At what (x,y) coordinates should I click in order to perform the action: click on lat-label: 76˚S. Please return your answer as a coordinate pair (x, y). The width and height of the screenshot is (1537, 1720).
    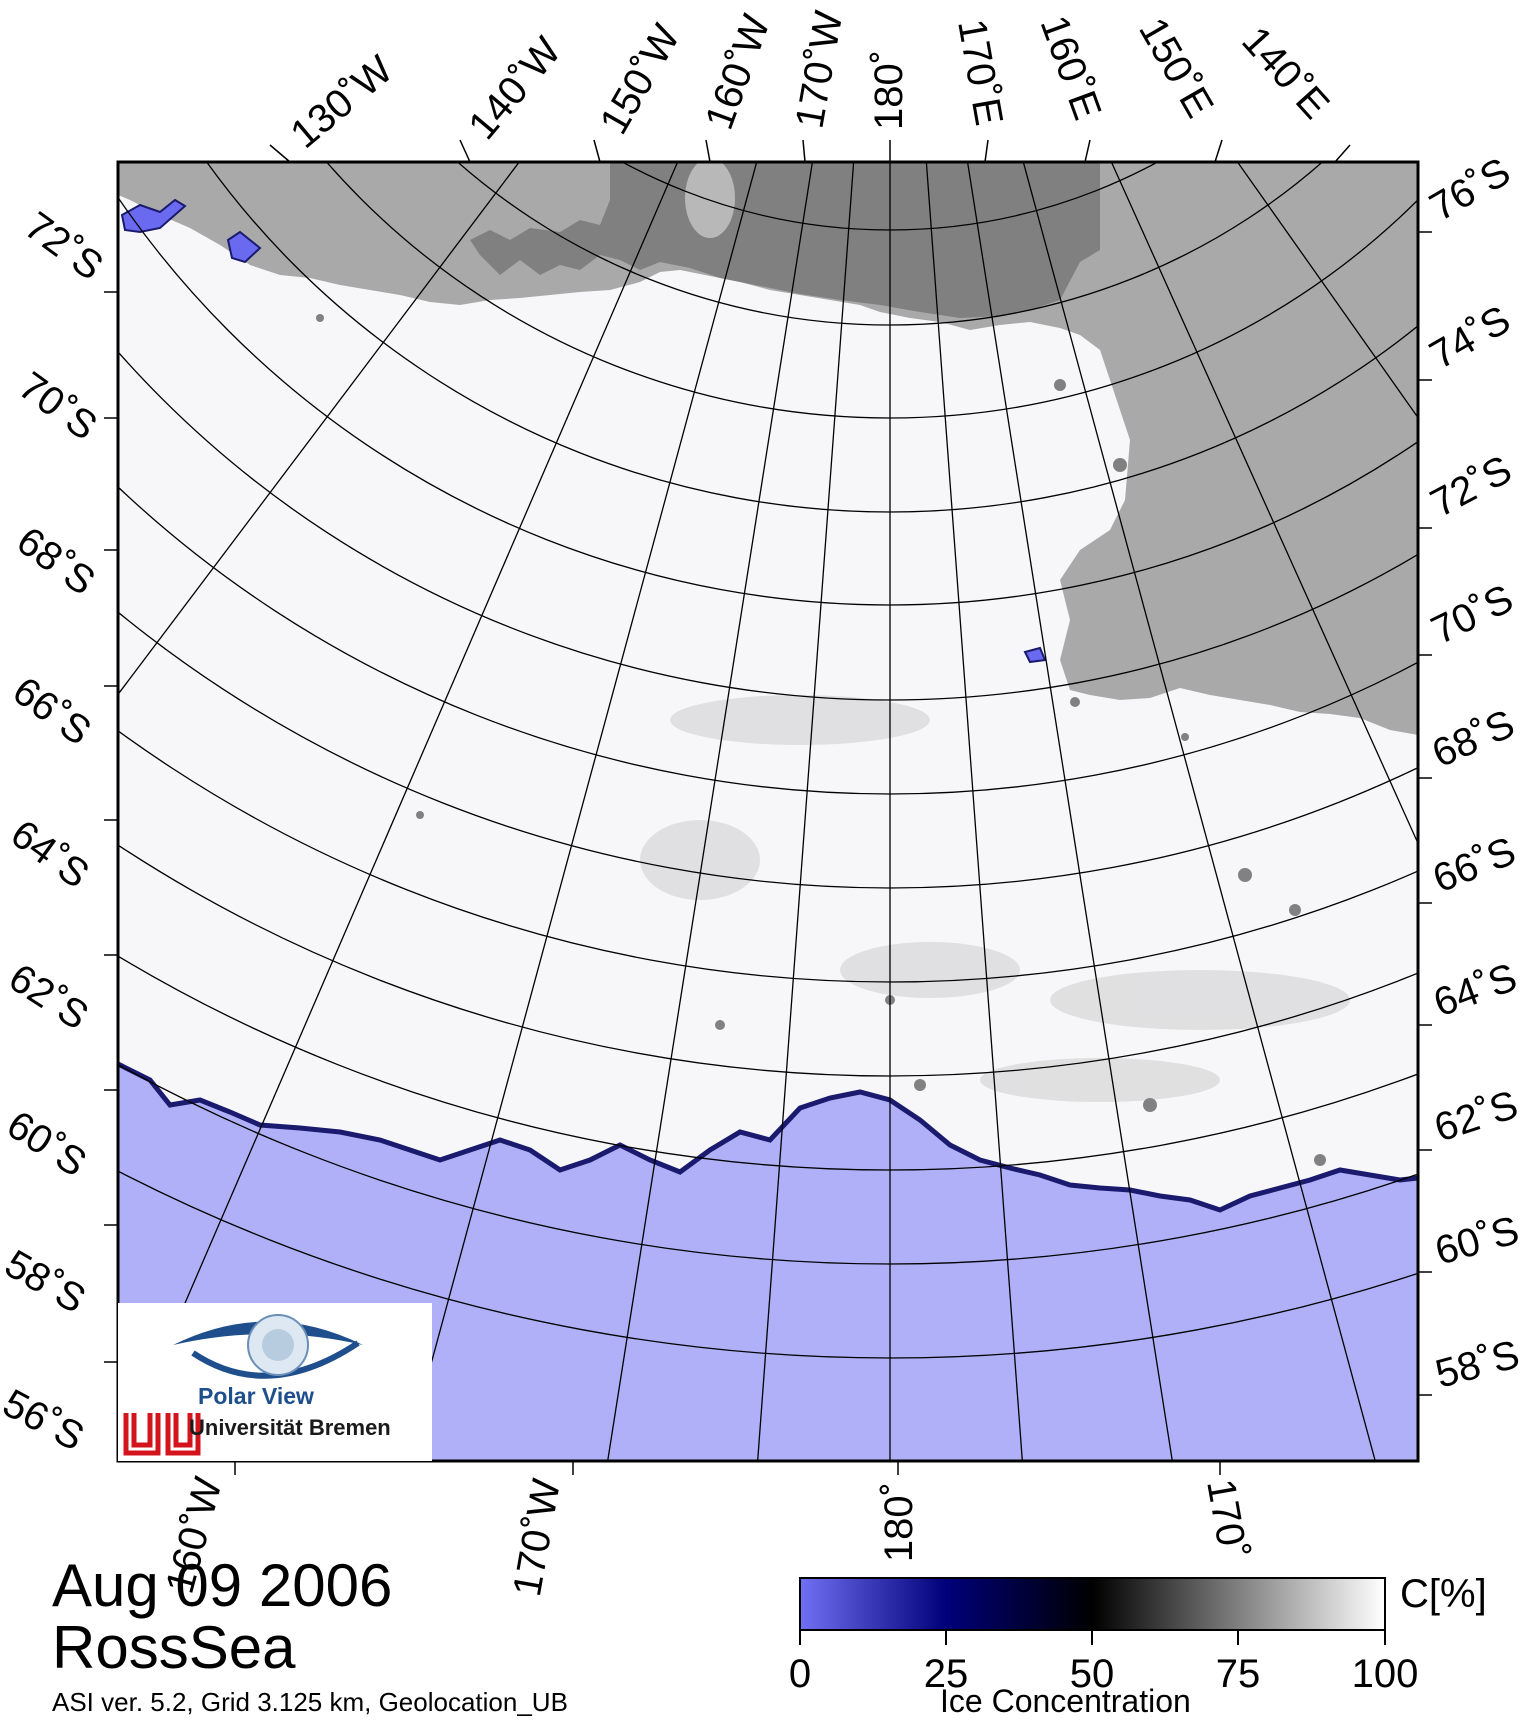
    Looking at the image, I should click on (1470, 189).